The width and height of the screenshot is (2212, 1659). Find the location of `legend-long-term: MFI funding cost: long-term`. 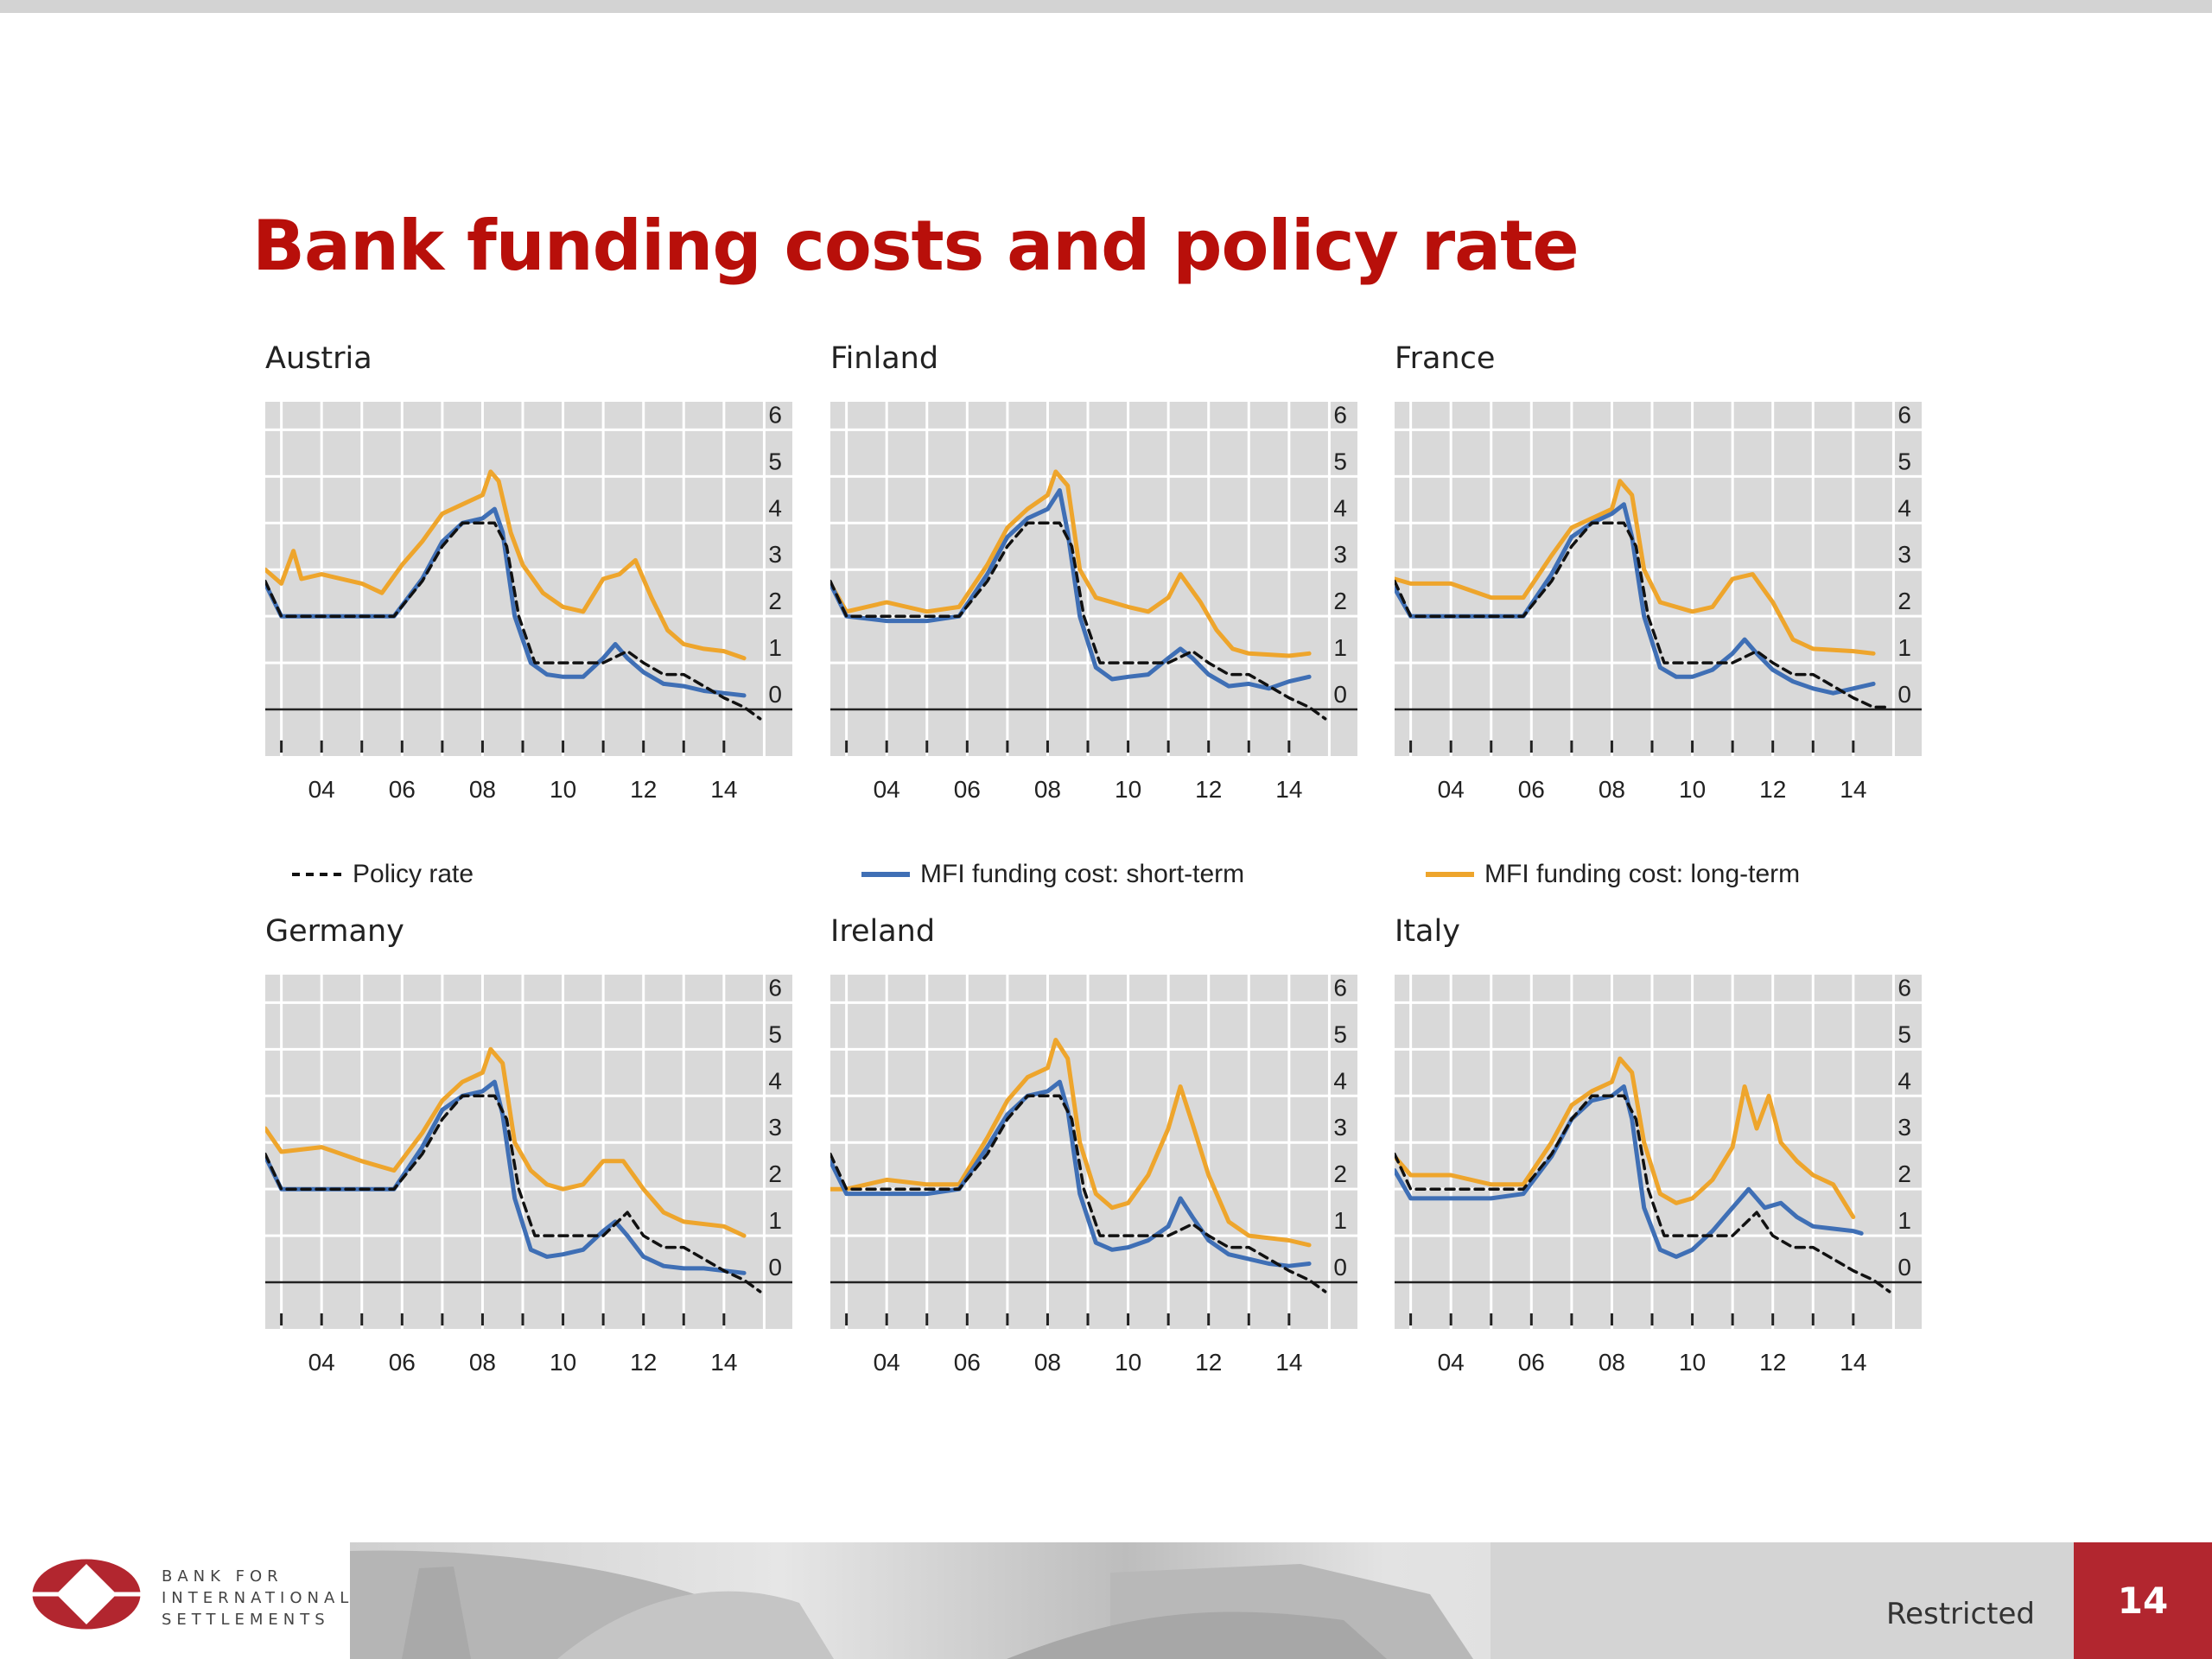

legend-long-term: MFI funding cost: long-term is located at coordinates (1613, 874).